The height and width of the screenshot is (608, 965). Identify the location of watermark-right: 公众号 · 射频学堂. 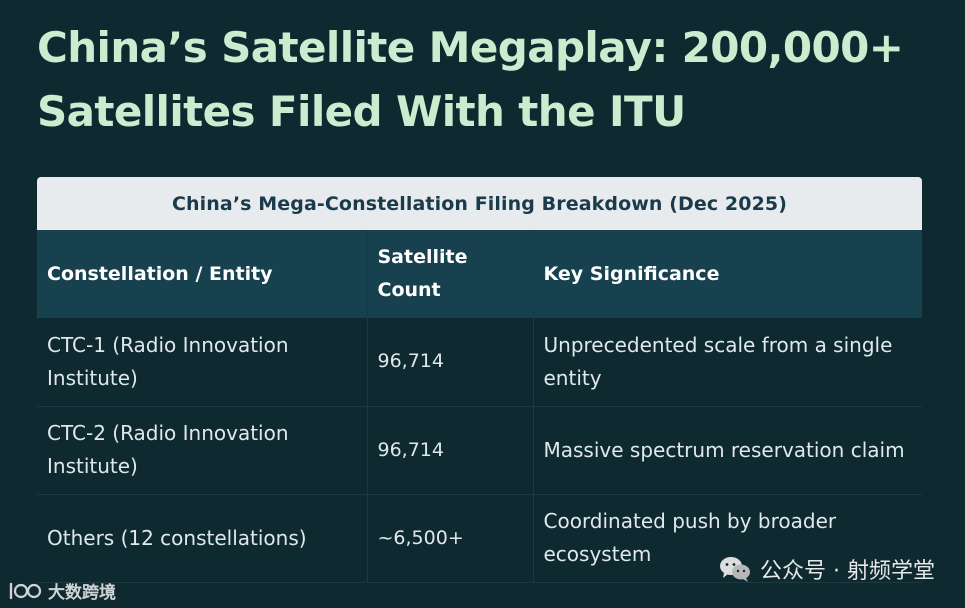
(826, 569).